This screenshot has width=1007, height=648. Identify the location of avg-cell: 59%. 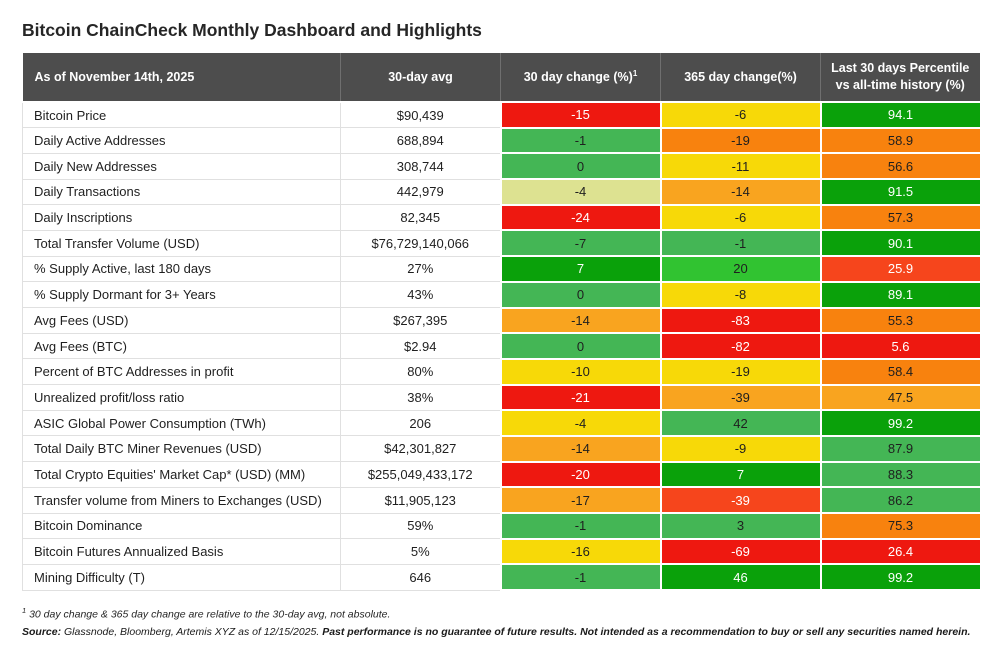
(420, 526).